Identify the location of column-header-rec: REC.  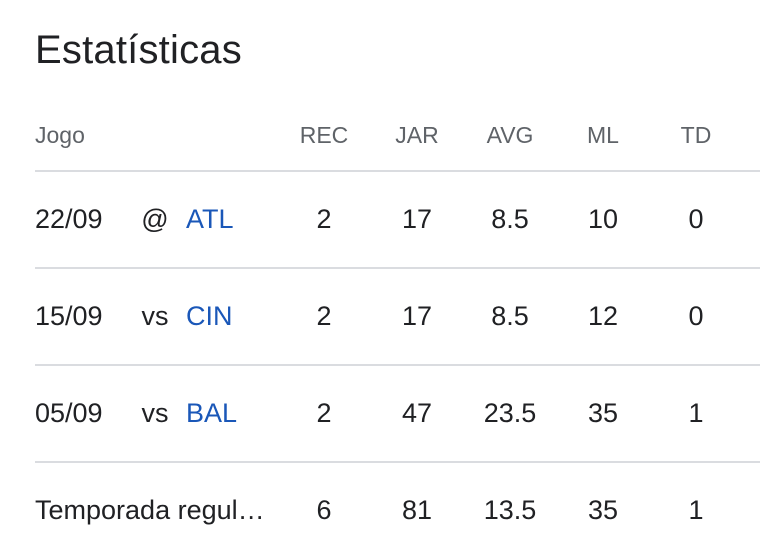
(324, 134).